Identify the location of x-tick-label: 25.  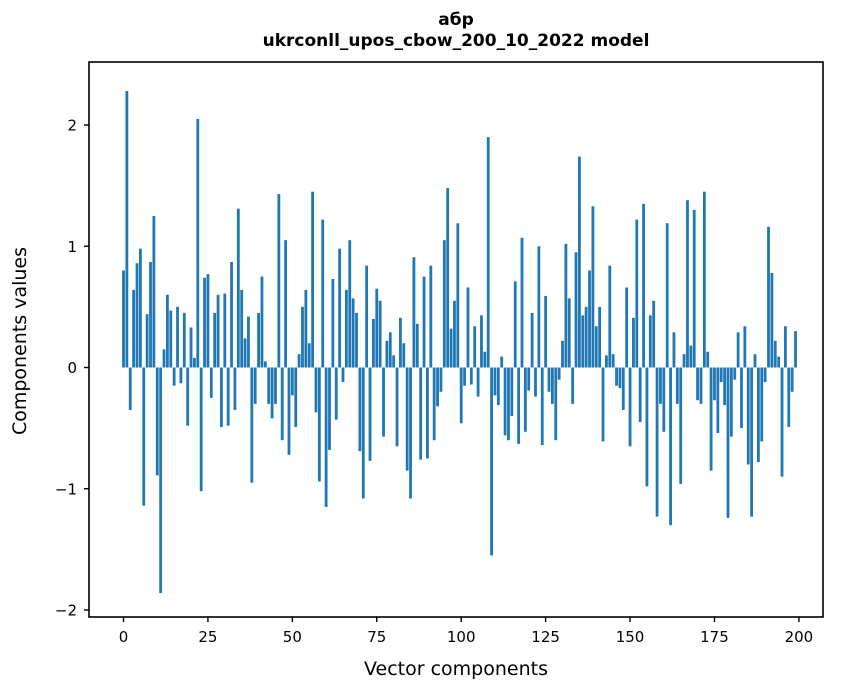
(207, 637).